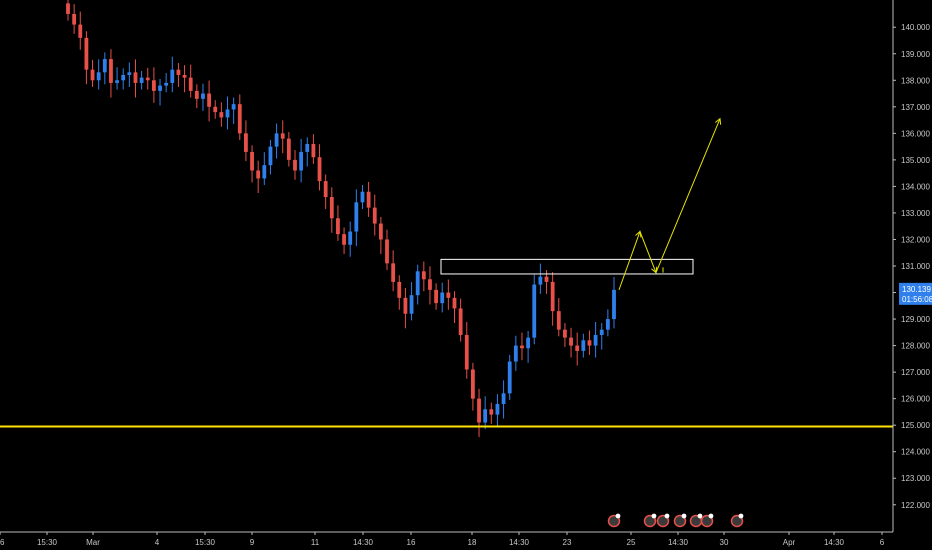  Describe the element at coordinates (917, 299) in the screenshot. I see `countdown-label: 01:56:08` at that location.